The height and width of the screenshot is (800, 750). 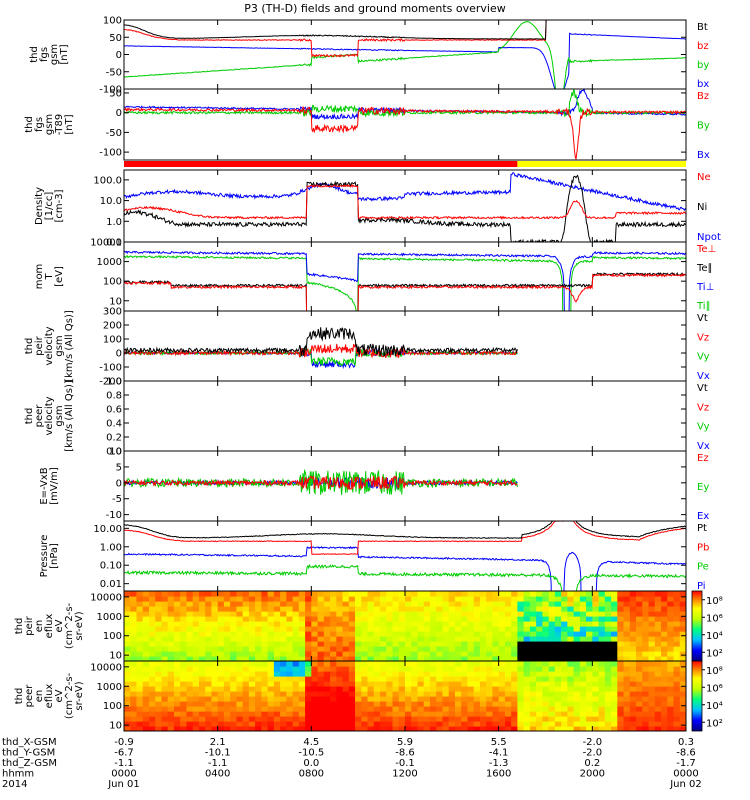 What do you see at coordinates (110, 153) in the screenshot?
I see `y-tick-label: -100` at bounding box center [110, 153].